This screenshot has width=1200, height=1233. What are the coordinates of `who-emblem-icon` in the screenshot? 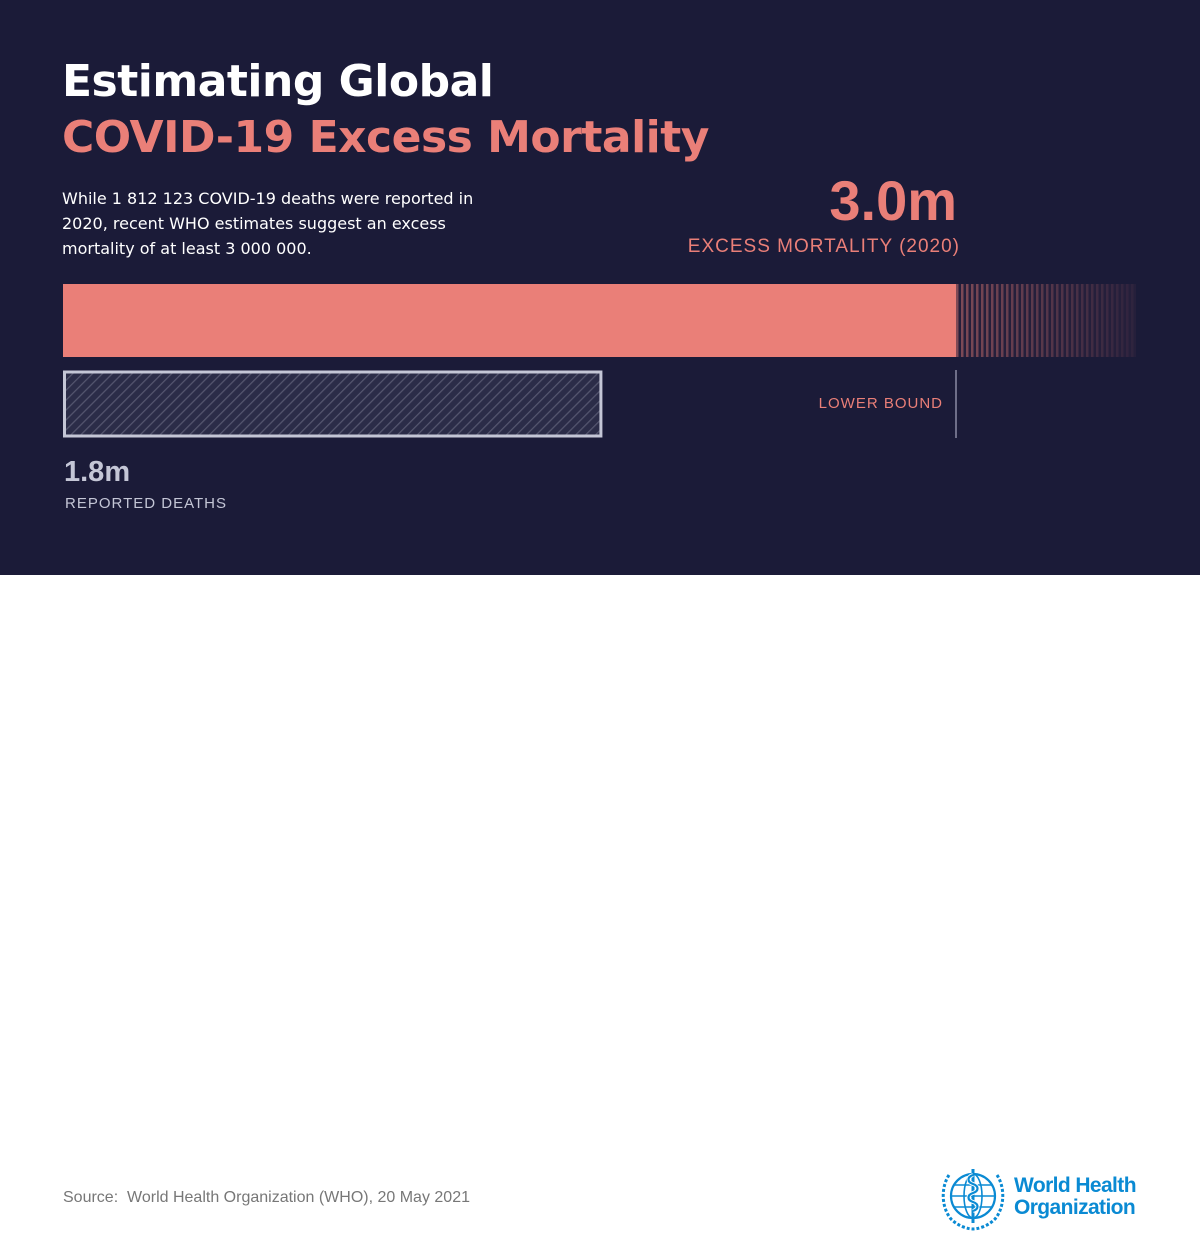 It's located at (973, 1200).